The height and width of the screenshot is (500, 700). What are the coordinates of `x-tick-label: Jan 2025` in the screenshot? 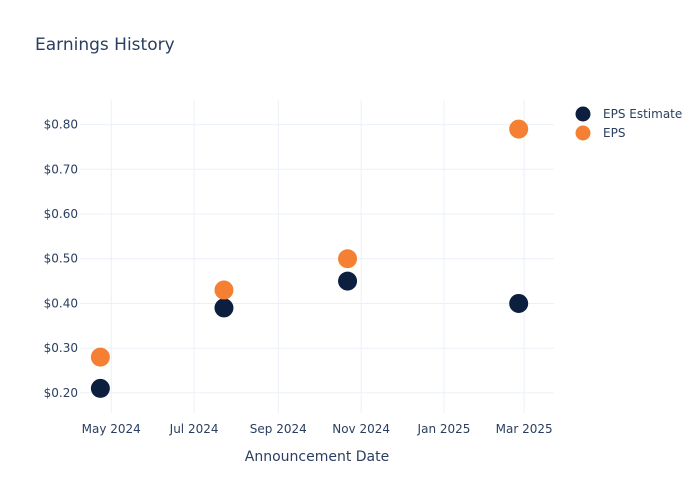 It's located at (444, 429).